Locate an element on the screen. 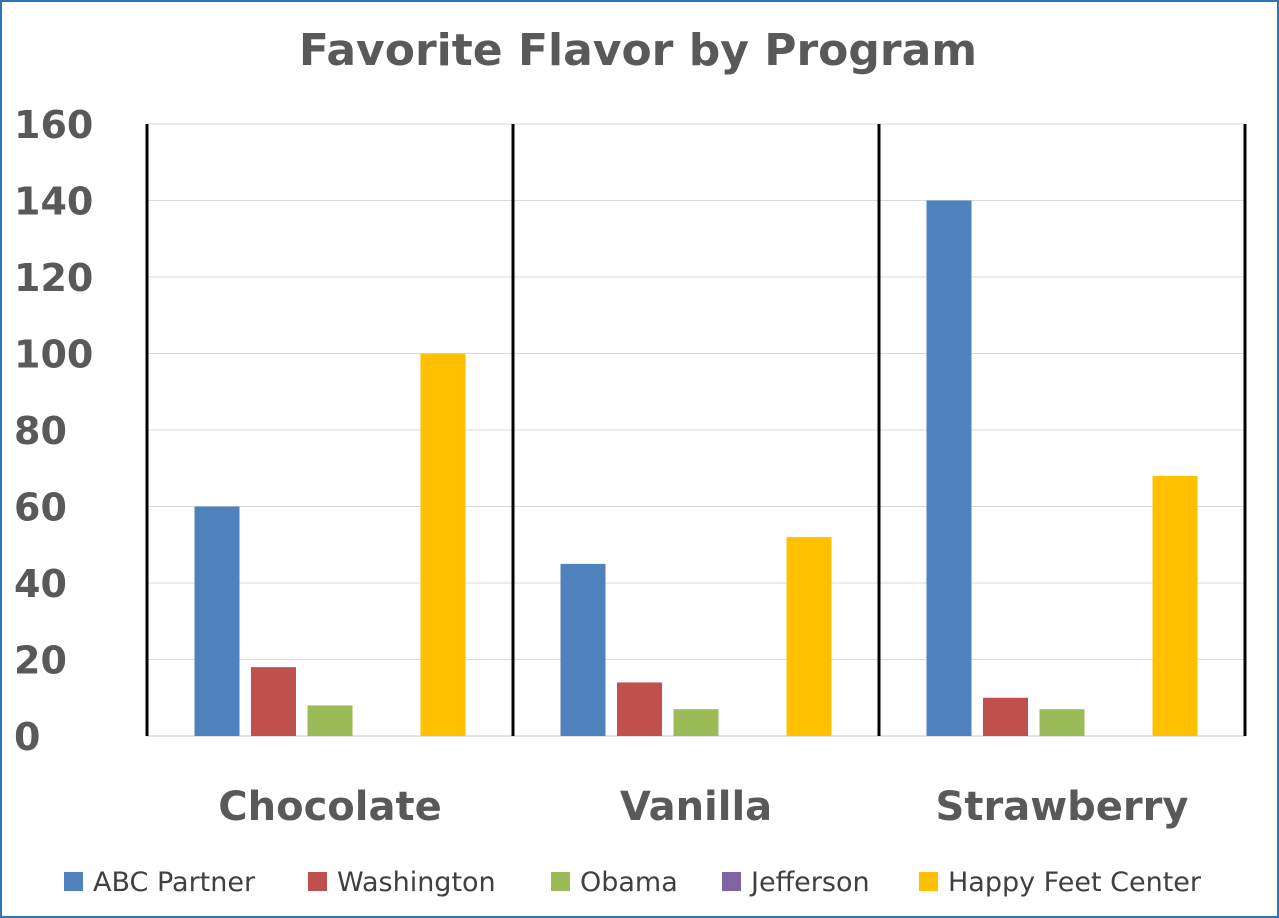 The height and width of the screenshot is (918, 1279). y-tick-label: 140 is located at coordinates (53, 202).